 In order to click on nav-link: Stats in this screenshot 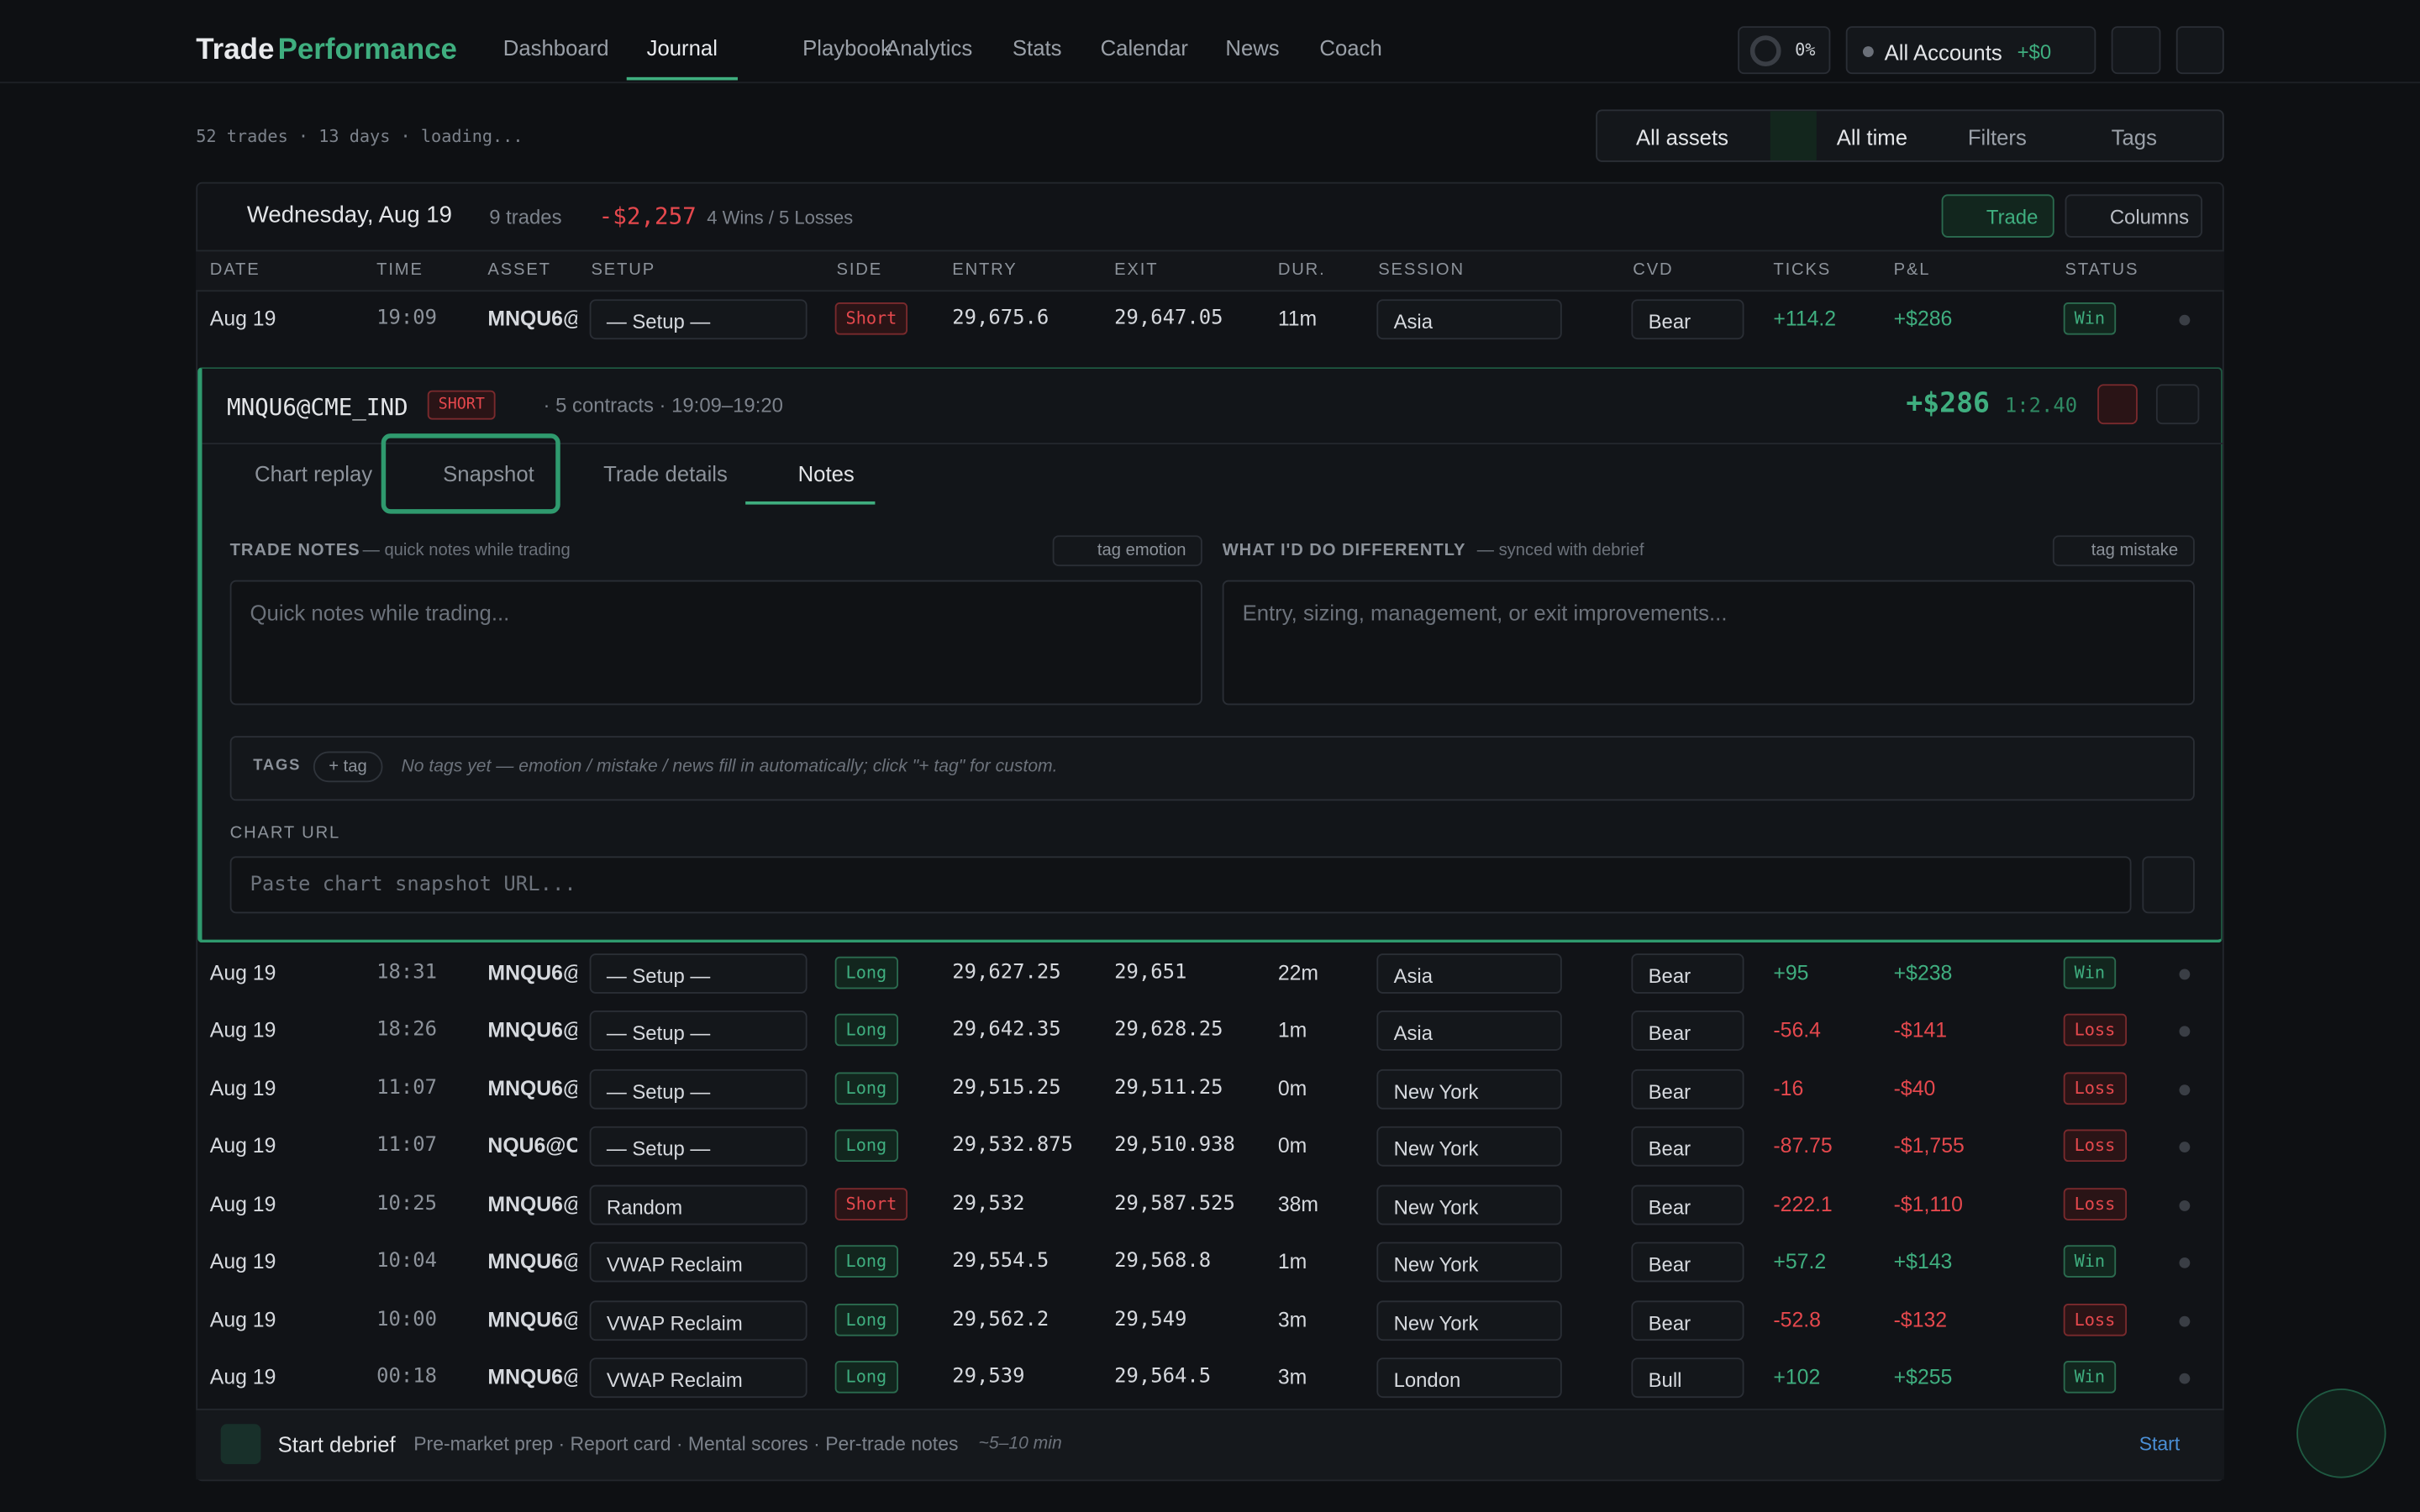, I will do `click(1037, 47)`.